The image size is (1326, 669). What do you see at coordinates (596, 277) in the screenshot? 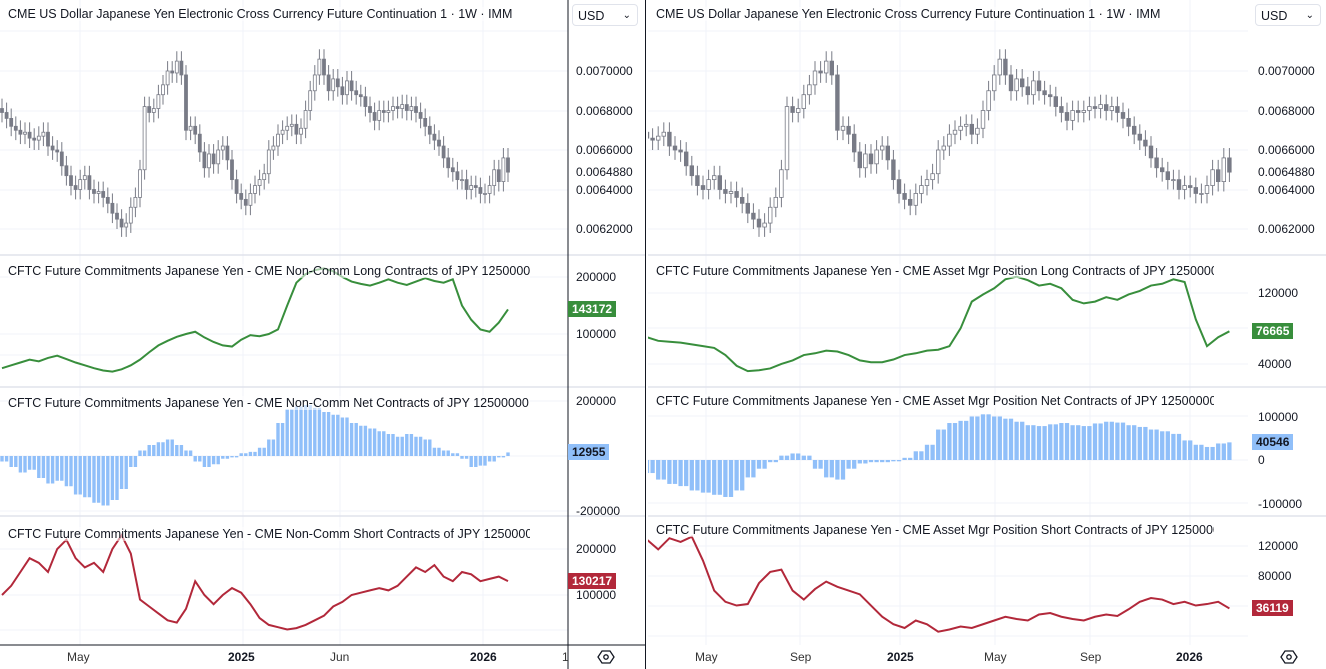
I see `long-axis-label: 200000` at bounding box center [596, 277].